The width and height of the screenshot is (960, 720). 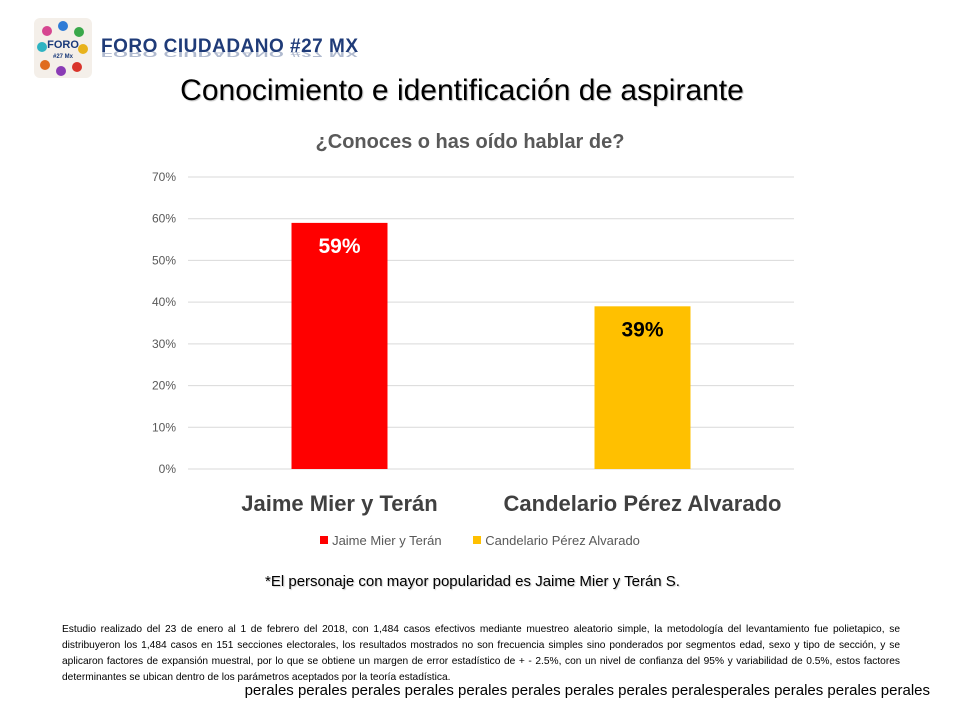 I want to click on data-label: 39%, so click(x=642, y=329).